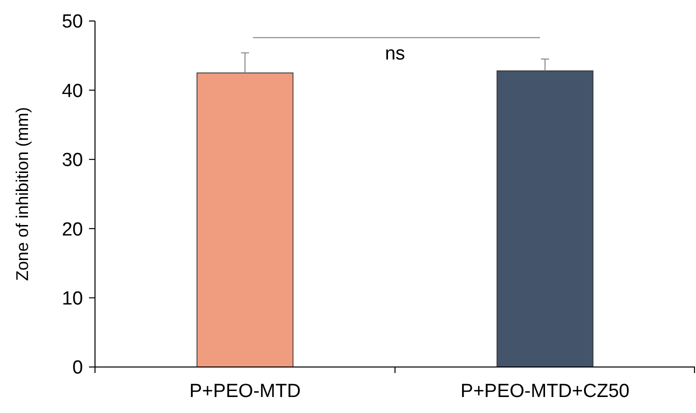 This screenshot has width=696, height=413. Describe the element at coordinates (245, 391) in the screenshot. I see `x-tick-label: P+PEO-MTD` at that location.